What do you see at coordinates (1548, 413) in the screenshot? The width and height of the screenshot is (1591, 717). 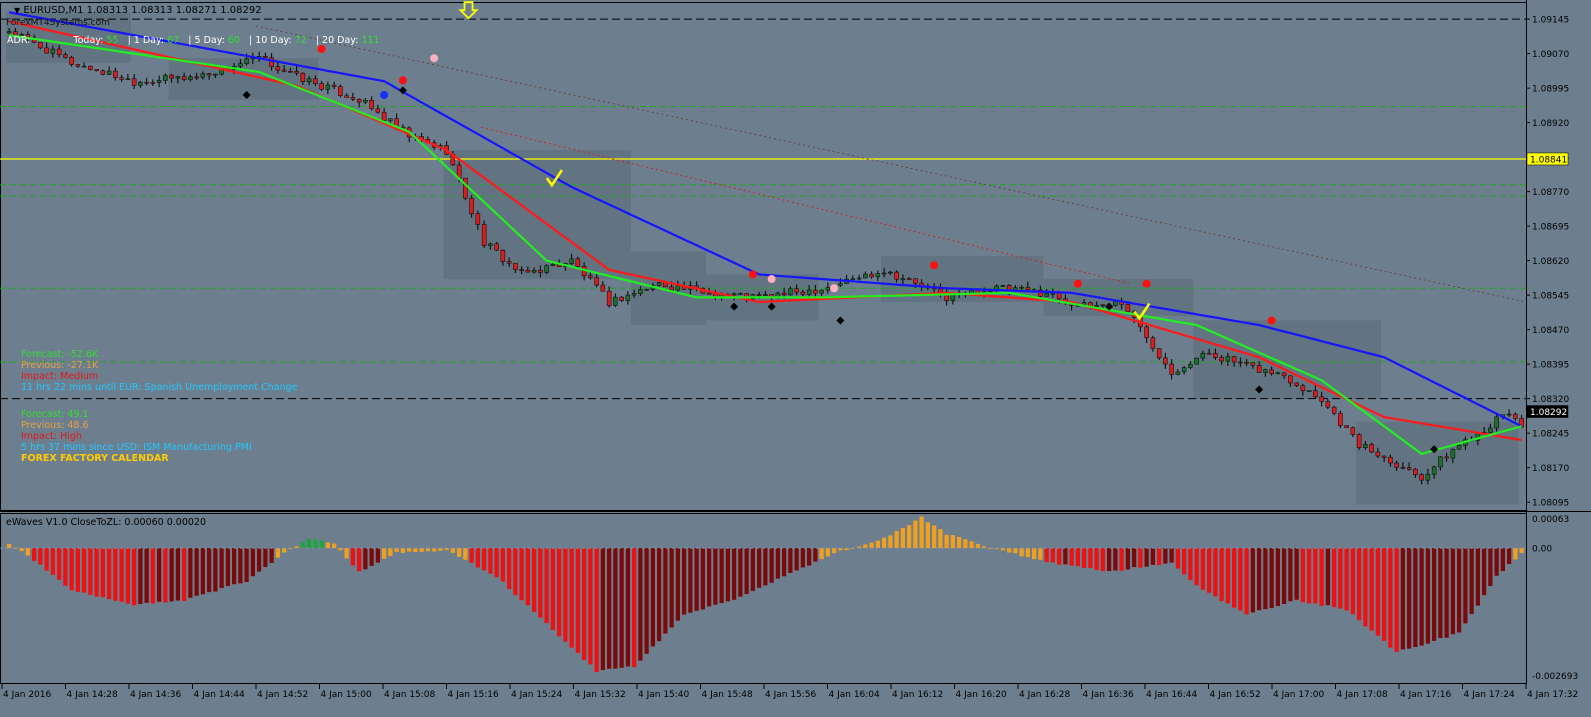 I see `current-price-tag: 1.08292` at bounding box center [1548, 413].